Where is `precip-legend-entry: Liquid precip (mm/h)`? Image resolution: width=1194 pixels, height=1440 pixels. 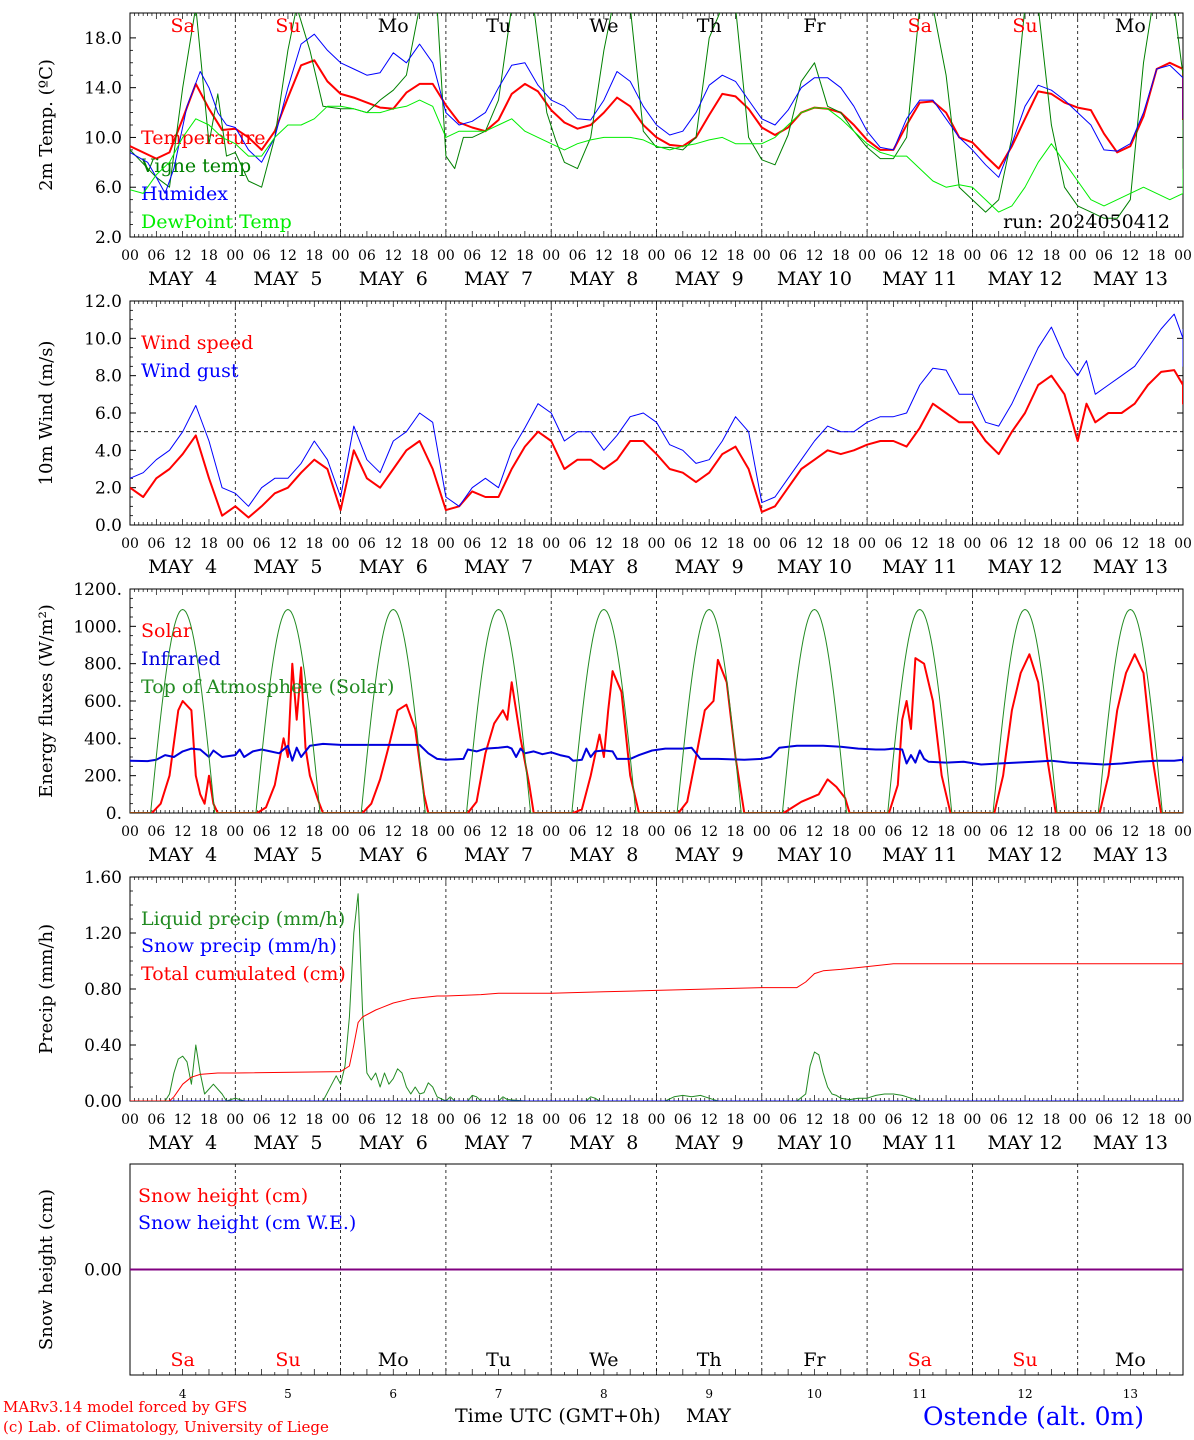
precip-legend-entry: Liquid precip (mm/h) is located at coordinates (243, 919).